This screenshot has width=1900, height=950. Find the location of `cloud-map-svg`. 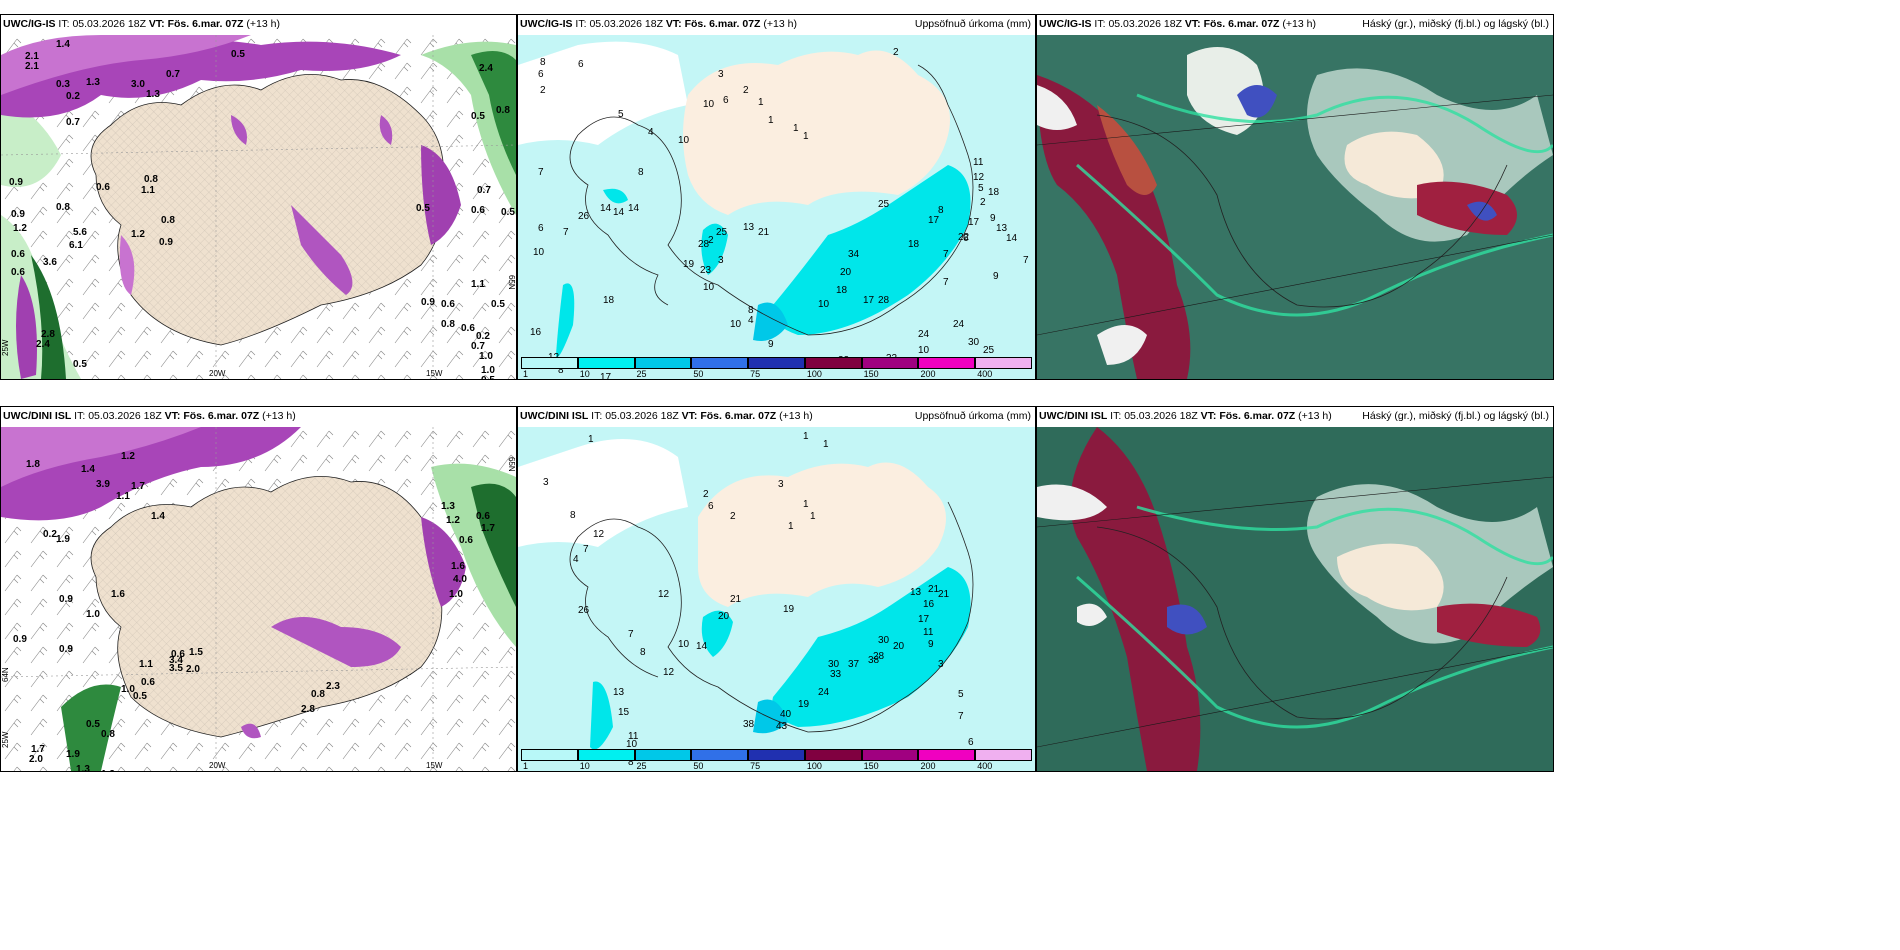

cloud-map-svg is located at coordinates (1295, 599).